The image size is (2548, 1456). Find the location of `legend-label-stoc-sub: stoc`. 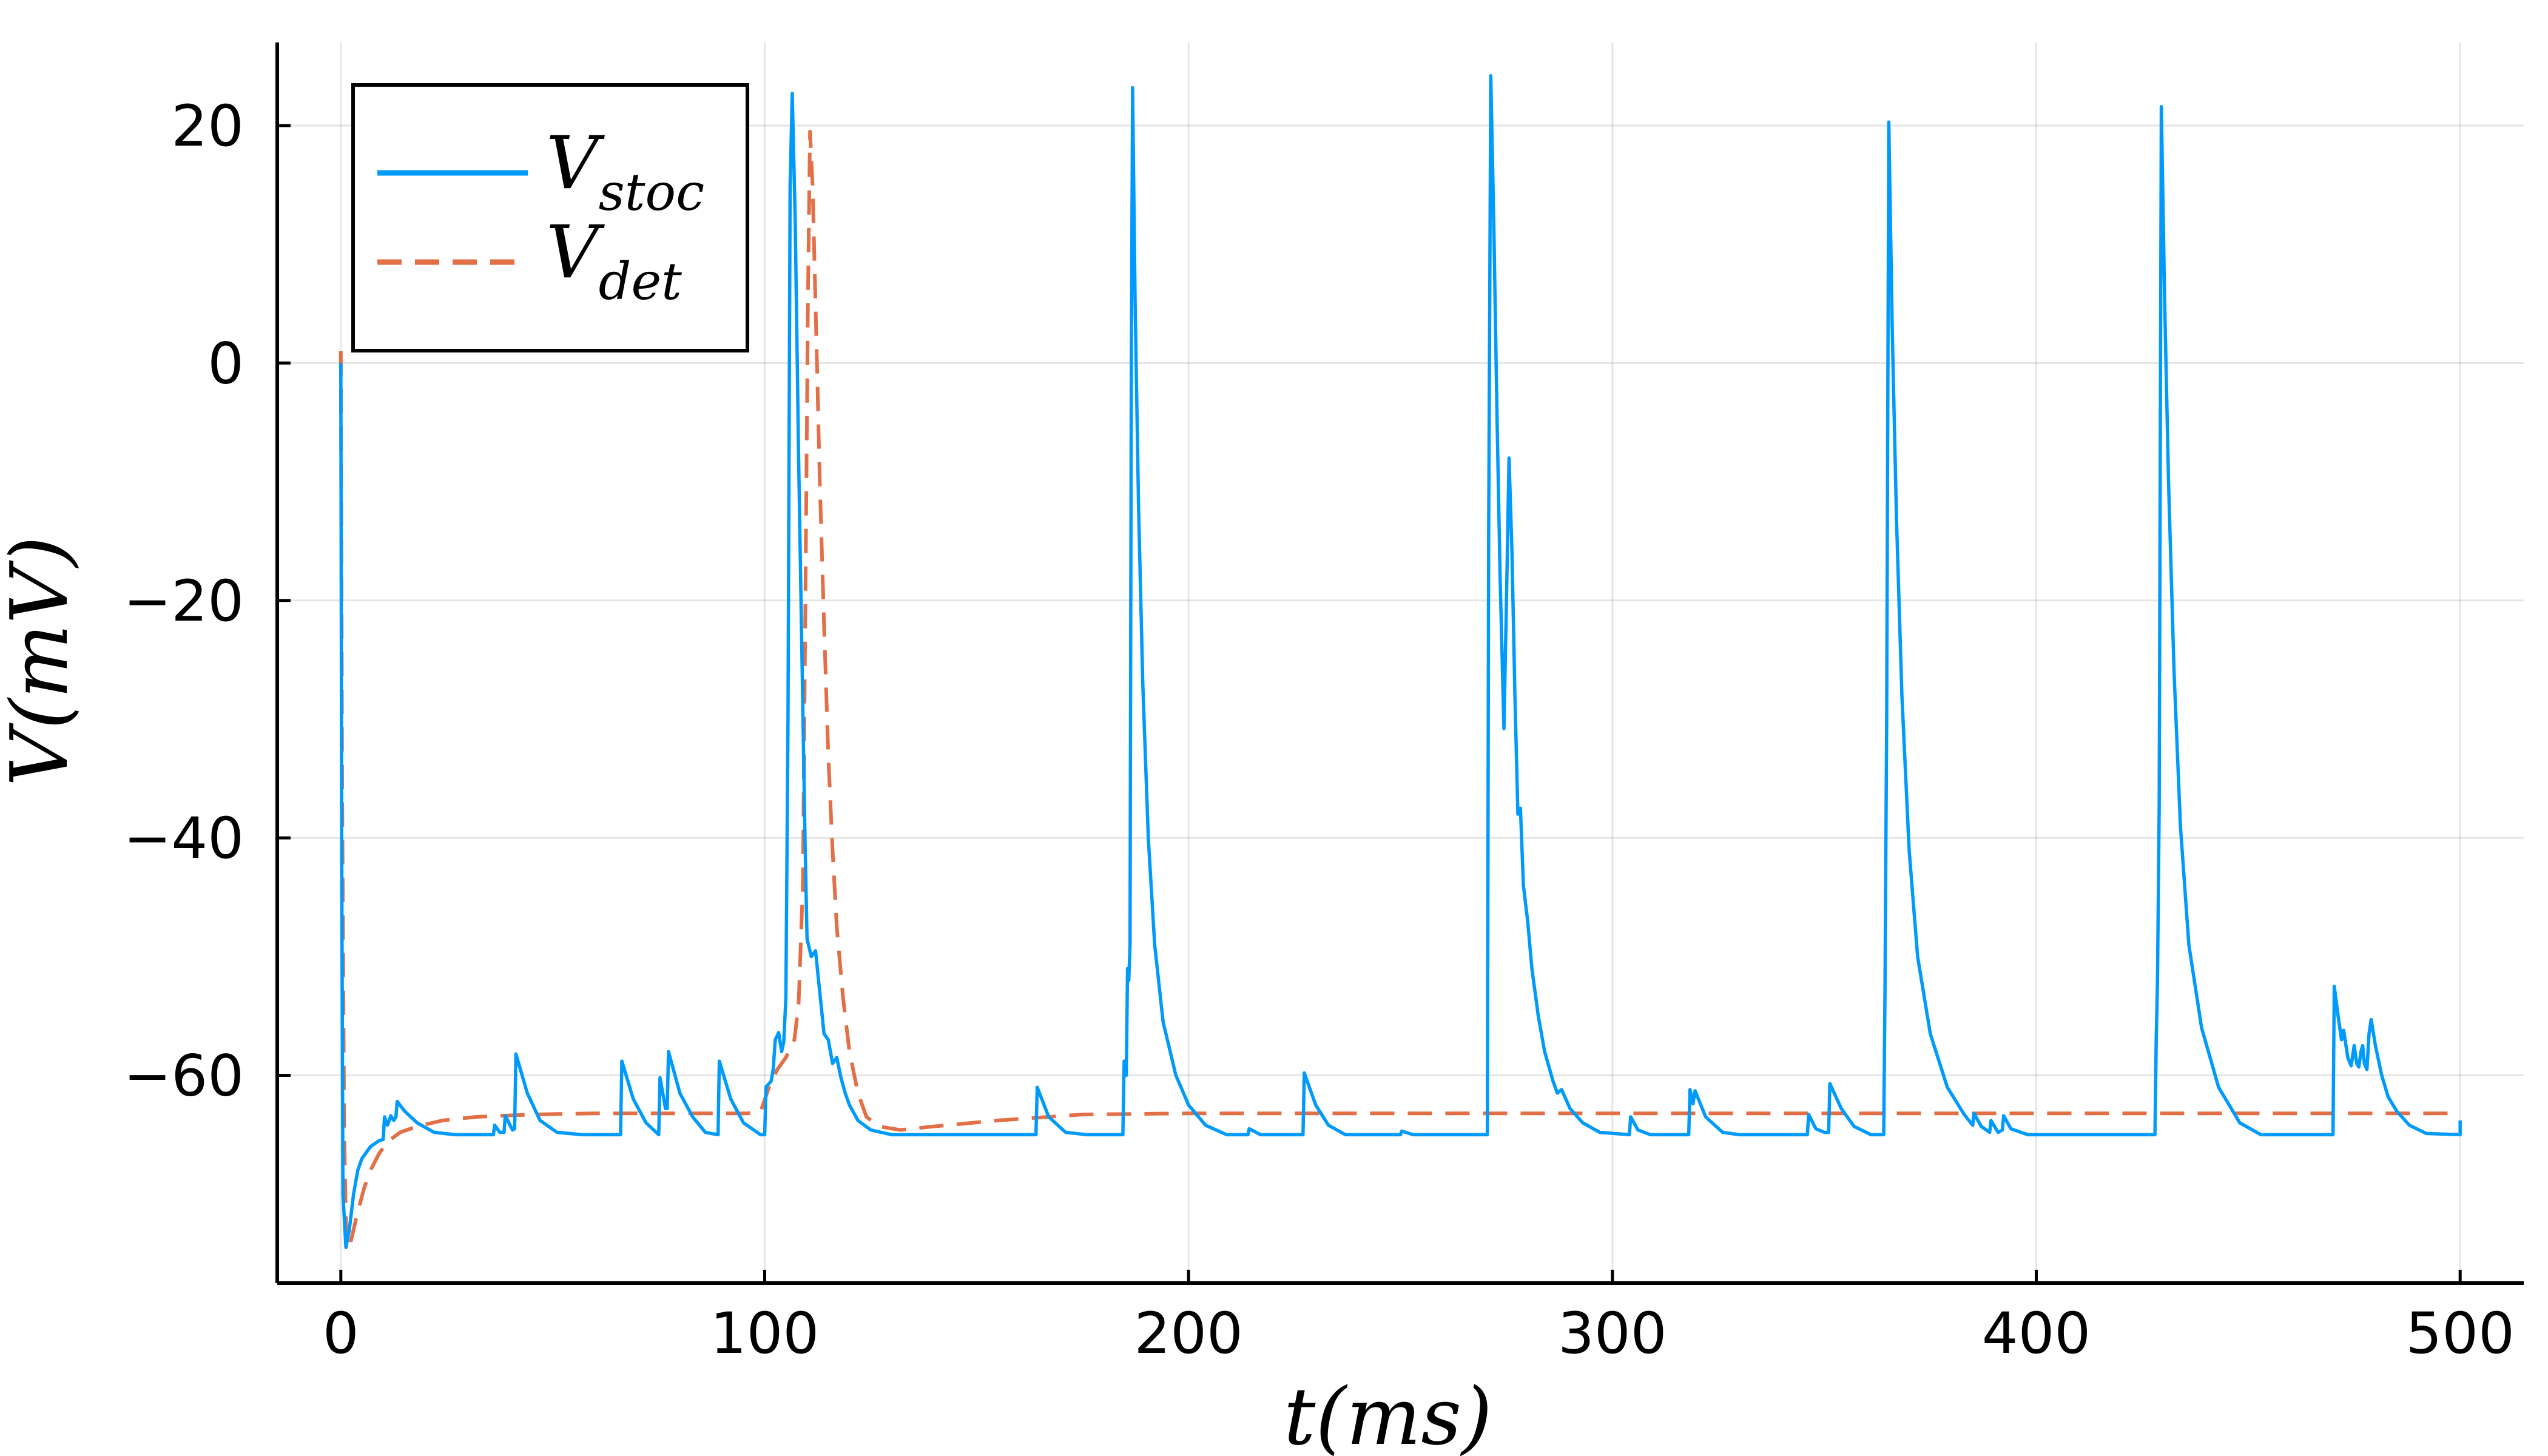

legend-label-stoc-sub: stoc is located at coordinates (651, 192).